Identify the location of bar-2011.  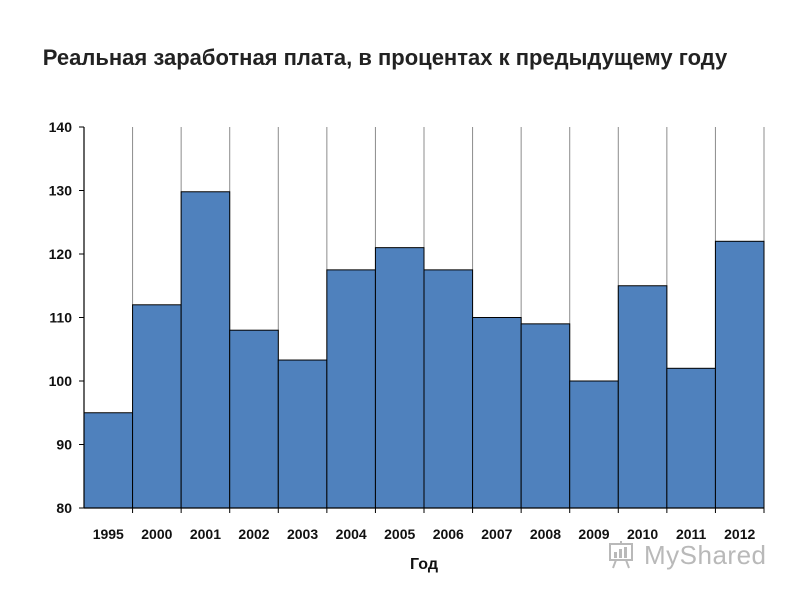
(691, 438).